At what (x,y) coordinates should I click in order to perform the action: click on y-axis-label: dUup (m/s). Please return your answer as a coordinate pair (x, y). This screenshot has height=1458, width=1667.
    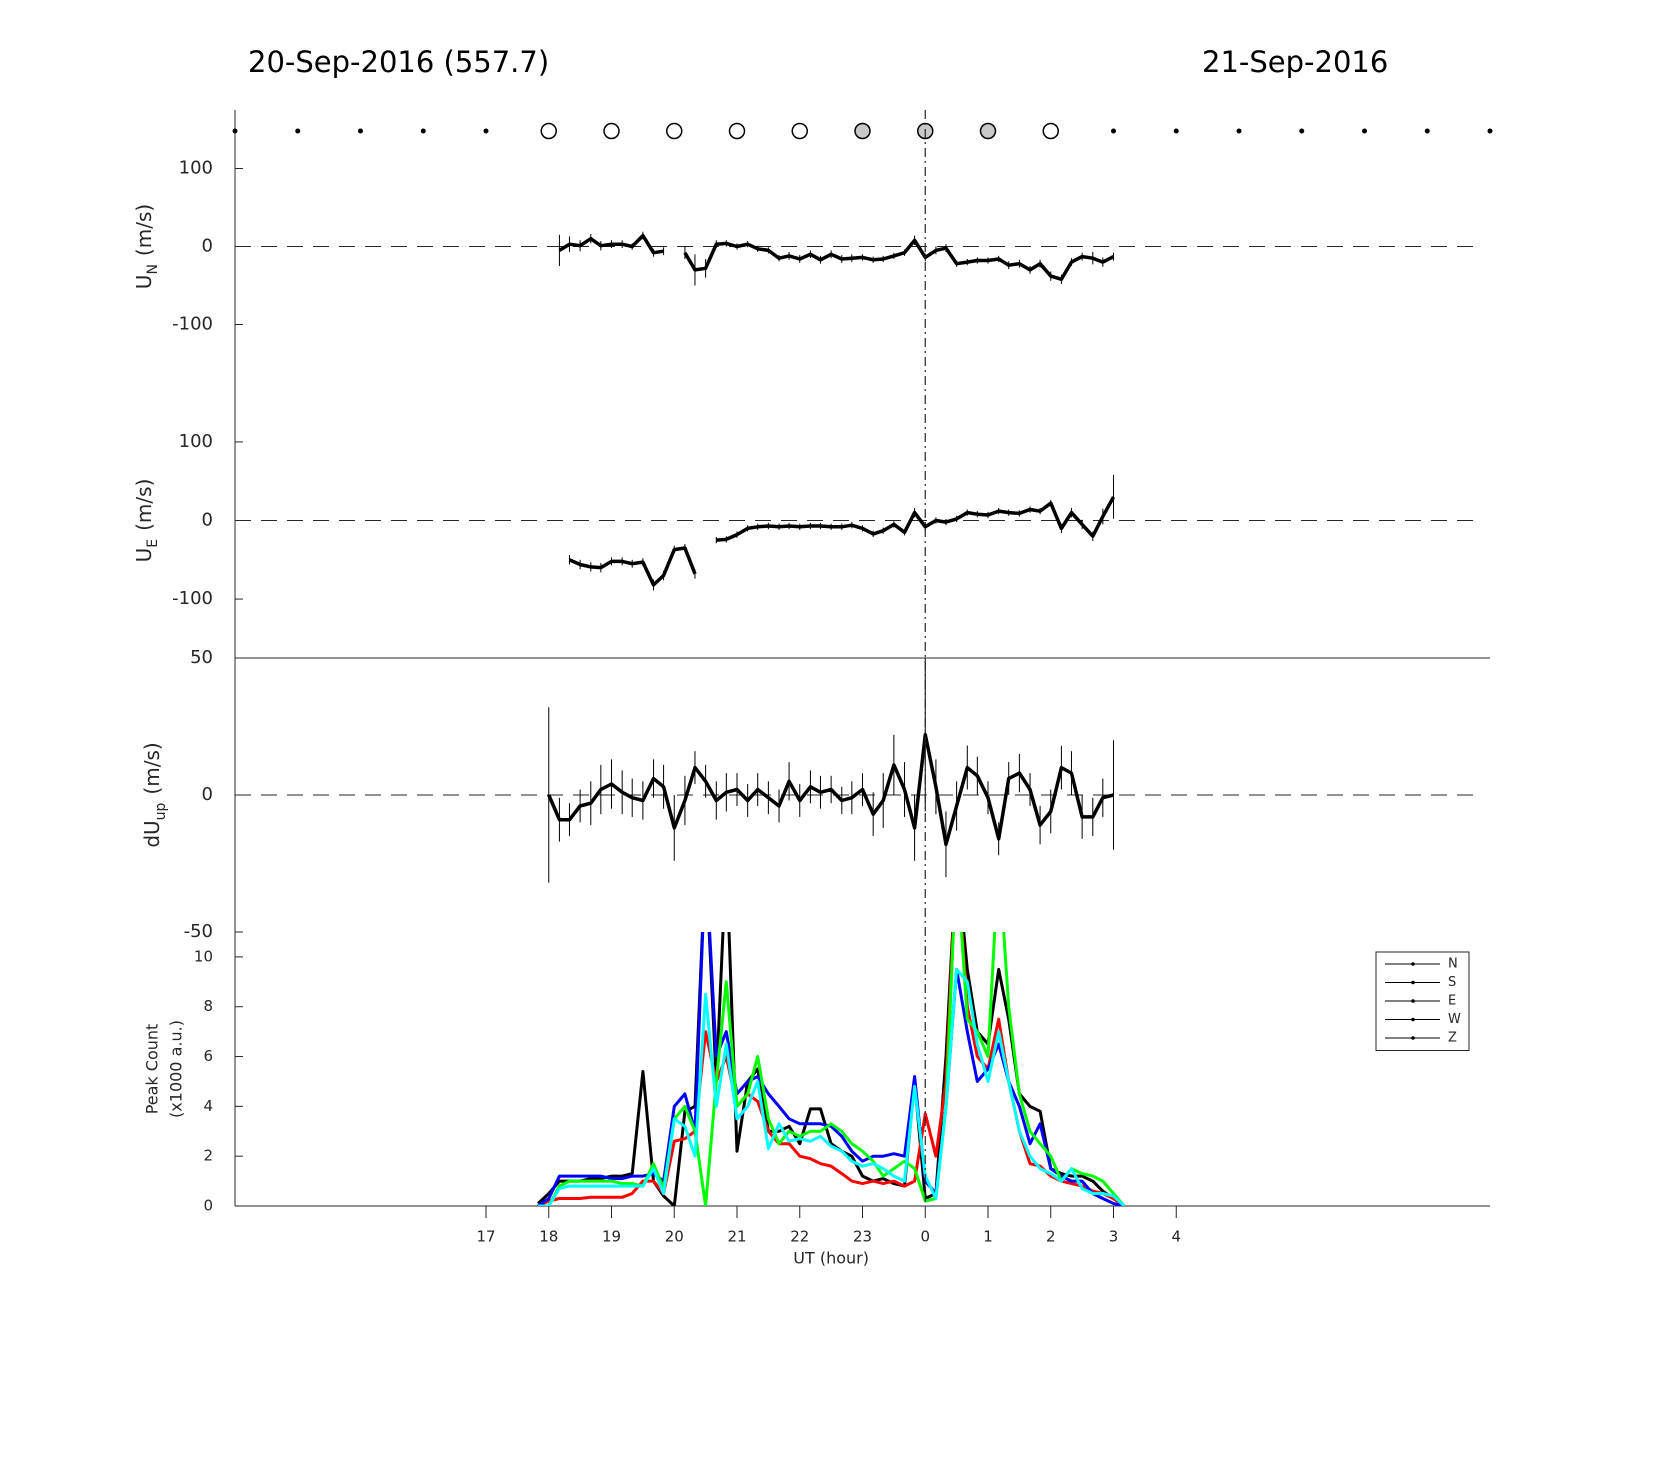
    Looking at the image, I should click on (155, 794).